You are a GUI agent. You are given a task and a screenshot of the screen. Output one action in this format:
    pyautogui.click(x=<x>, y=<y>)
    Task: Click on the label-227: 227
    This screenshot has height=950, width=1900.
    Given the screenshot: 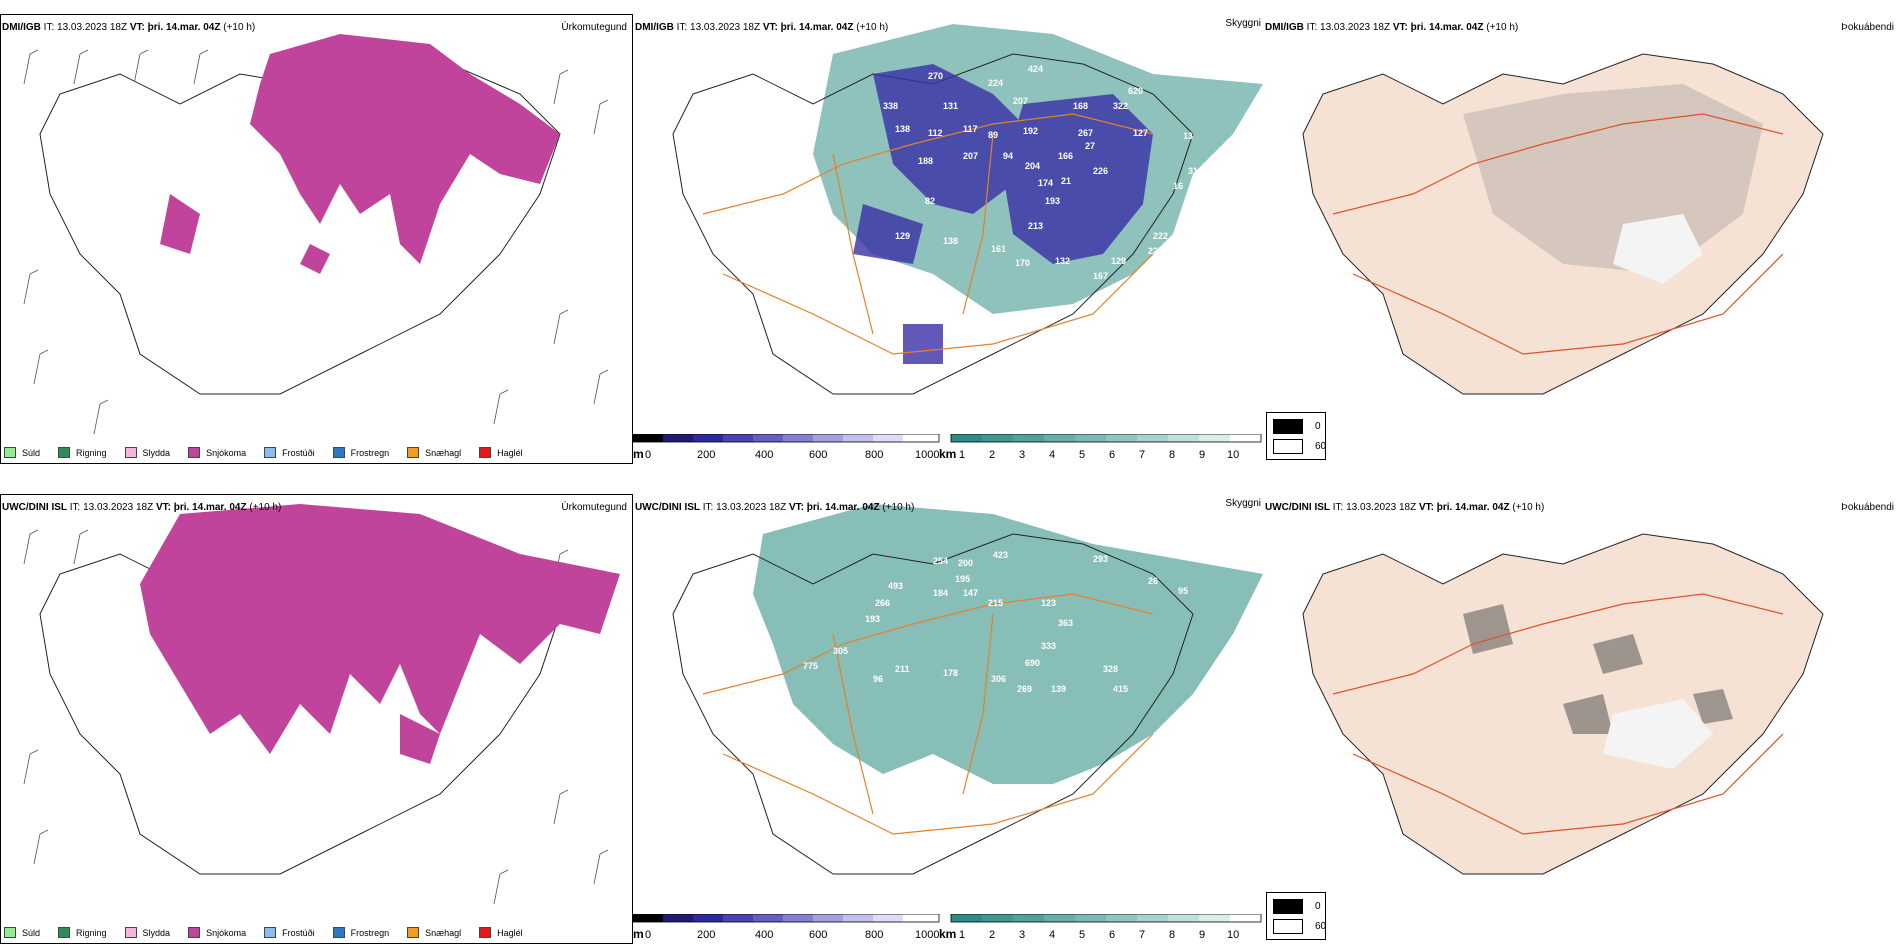 What is the action you would take?
    pyautogui.click(x=1155, y=251)
    